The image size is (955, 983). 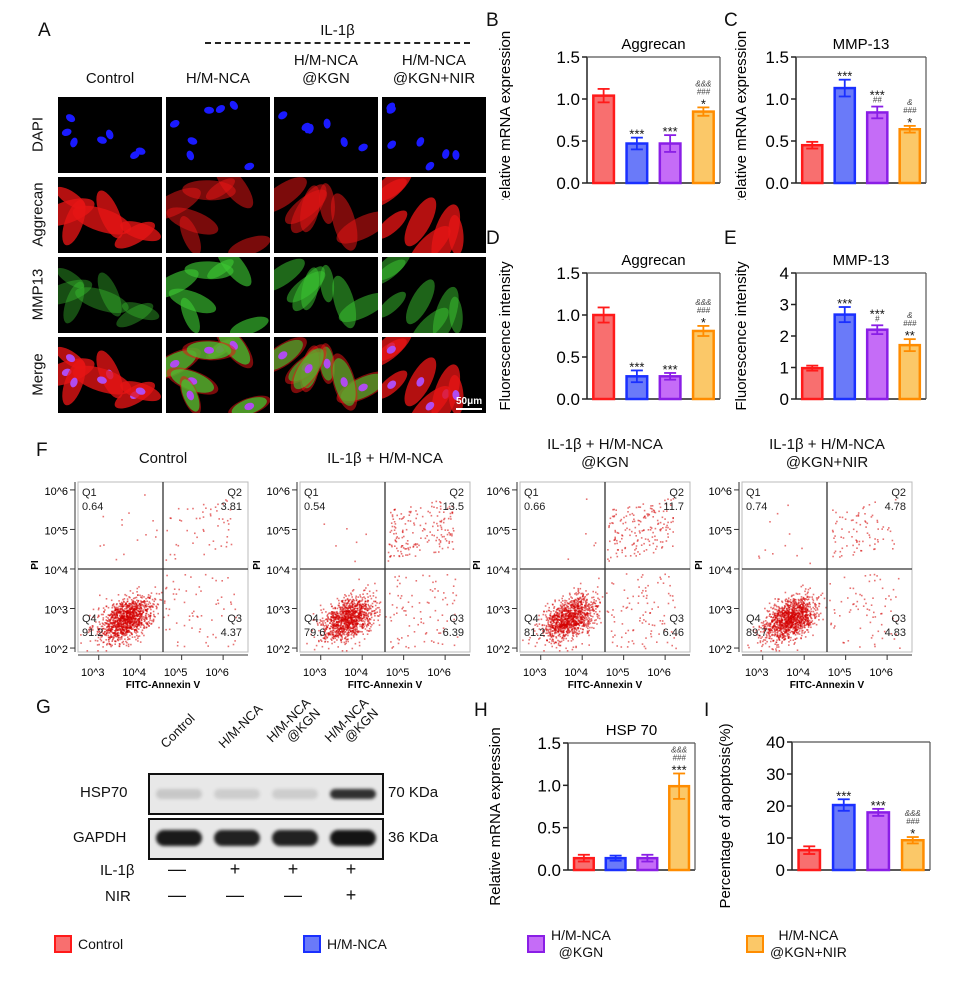 What do you see at coordinates (534, 507) in the screenshot?
I see `quadrant-percent-q1: 0.66` at bounding box center [534, 507].